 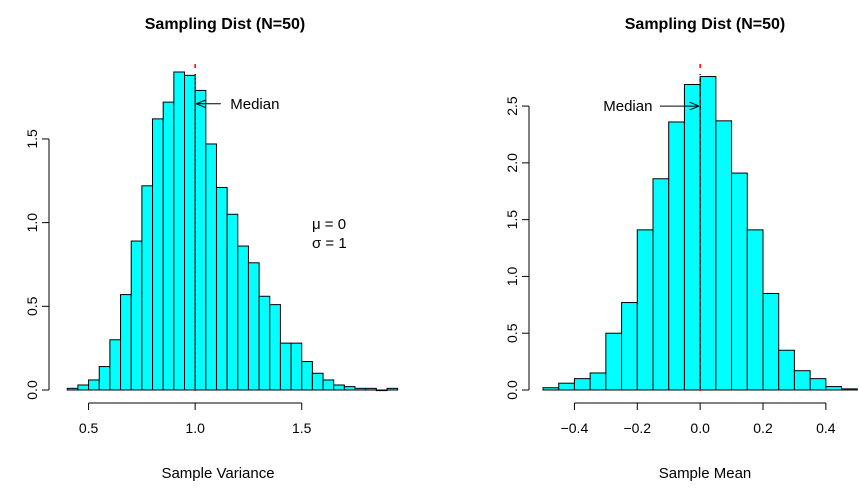 I want to click on mean-y-tick-label-1: 0.5, so click(x=512, y=333).